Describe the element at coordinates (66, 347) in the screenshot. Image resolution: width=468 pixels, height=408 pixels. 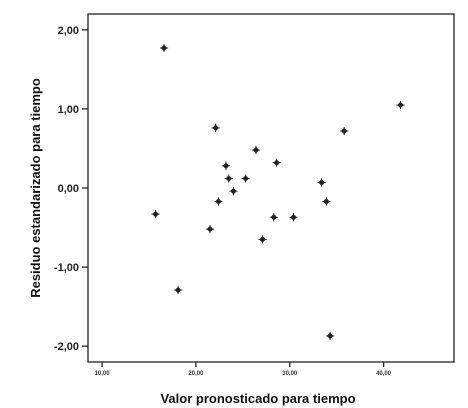
I see `y-tick-label: -2,00` at that location.